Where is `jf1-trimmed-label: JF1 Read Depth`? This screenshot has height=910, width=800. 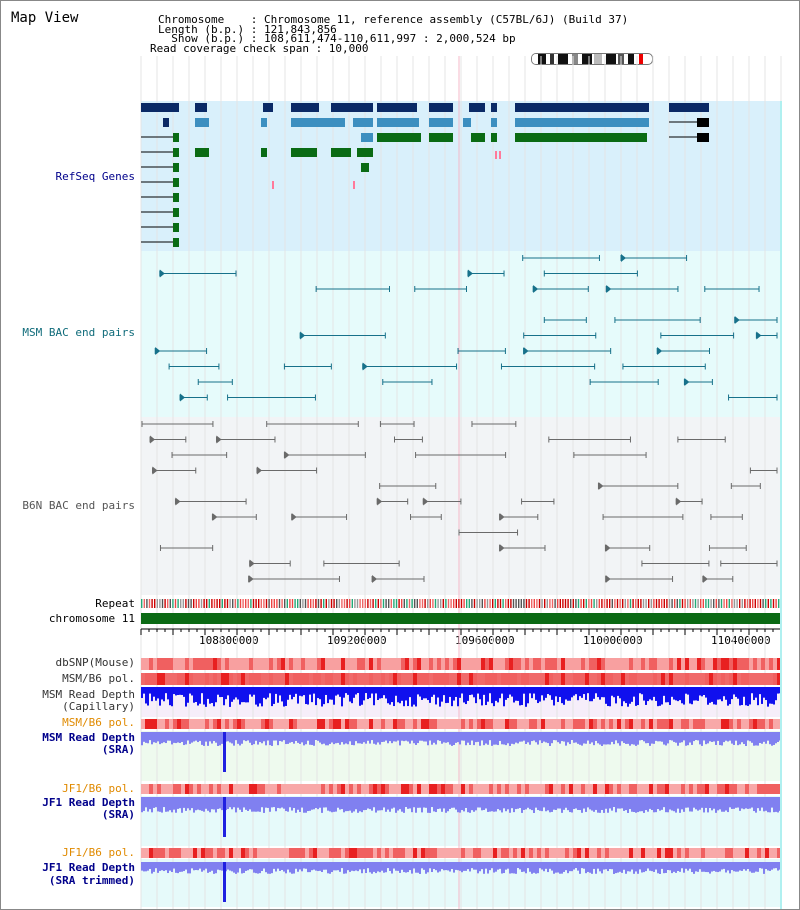 jf1-trimmed-label: JF1 Read Depth is located at coordinates (88, 867).